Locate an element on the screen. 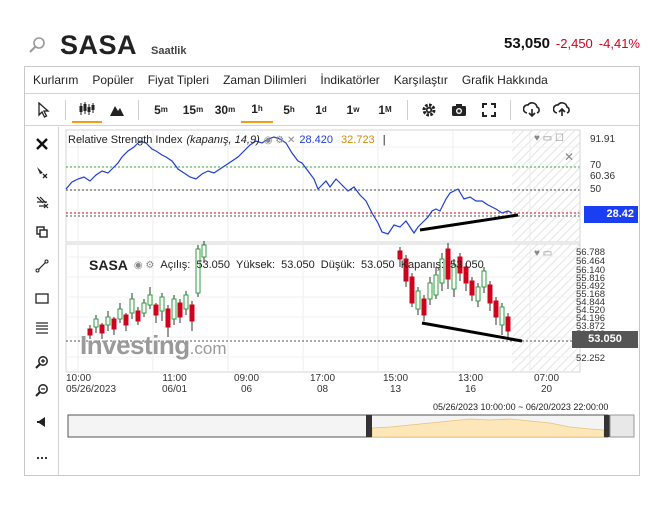 This screenshot has width=664, height=508. fibonacci-icon is located at coordinates (42, 328).